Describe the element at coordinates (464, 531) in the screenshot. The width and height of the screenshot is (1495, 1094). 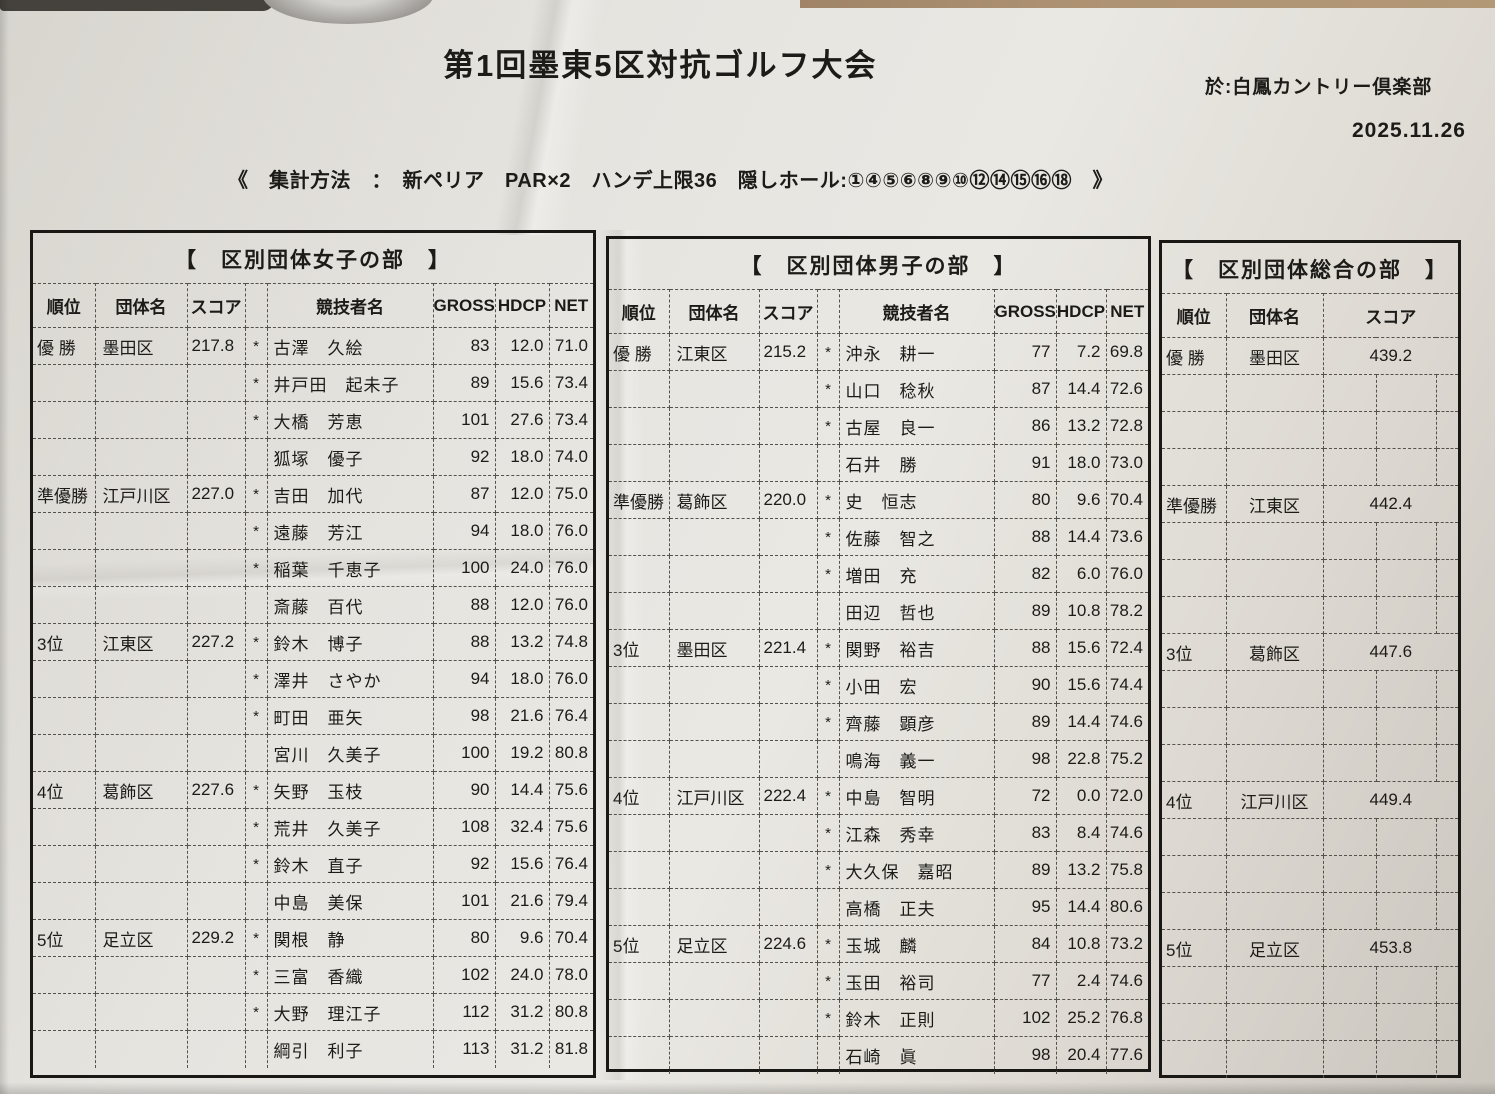
I see `gross-cell: 94` at that location.